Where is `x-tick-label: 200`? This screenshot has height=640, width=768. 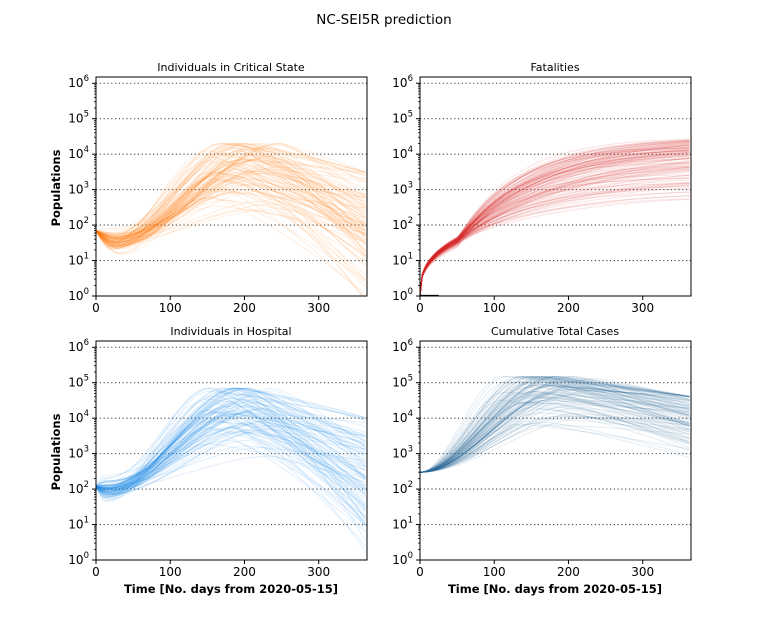 x-tick-label: 200 is located at coordinates (244, 308).